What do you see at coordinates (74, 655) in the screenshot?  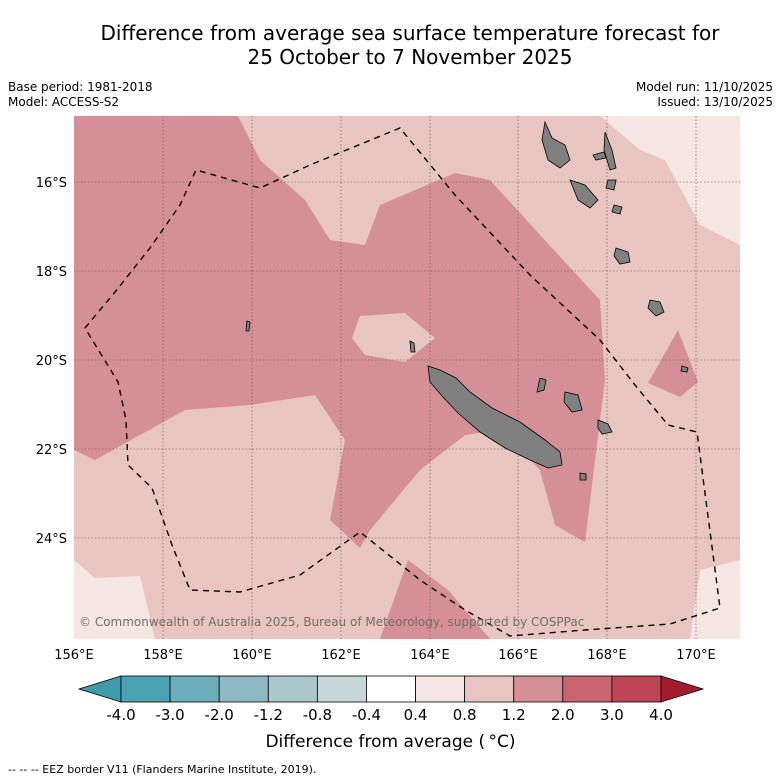 I see `lon-tick: 156°E` at bounding box center [74, 655].